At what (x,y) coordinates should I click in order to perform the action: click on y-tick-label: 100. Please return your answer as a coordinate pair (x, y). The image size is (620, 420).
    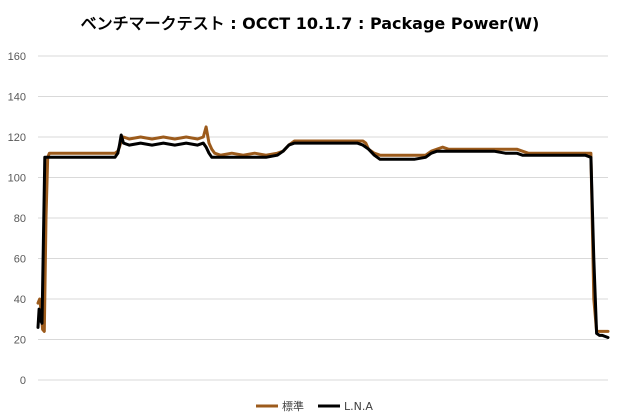
    Looking at the image, I should click on (17, 179).